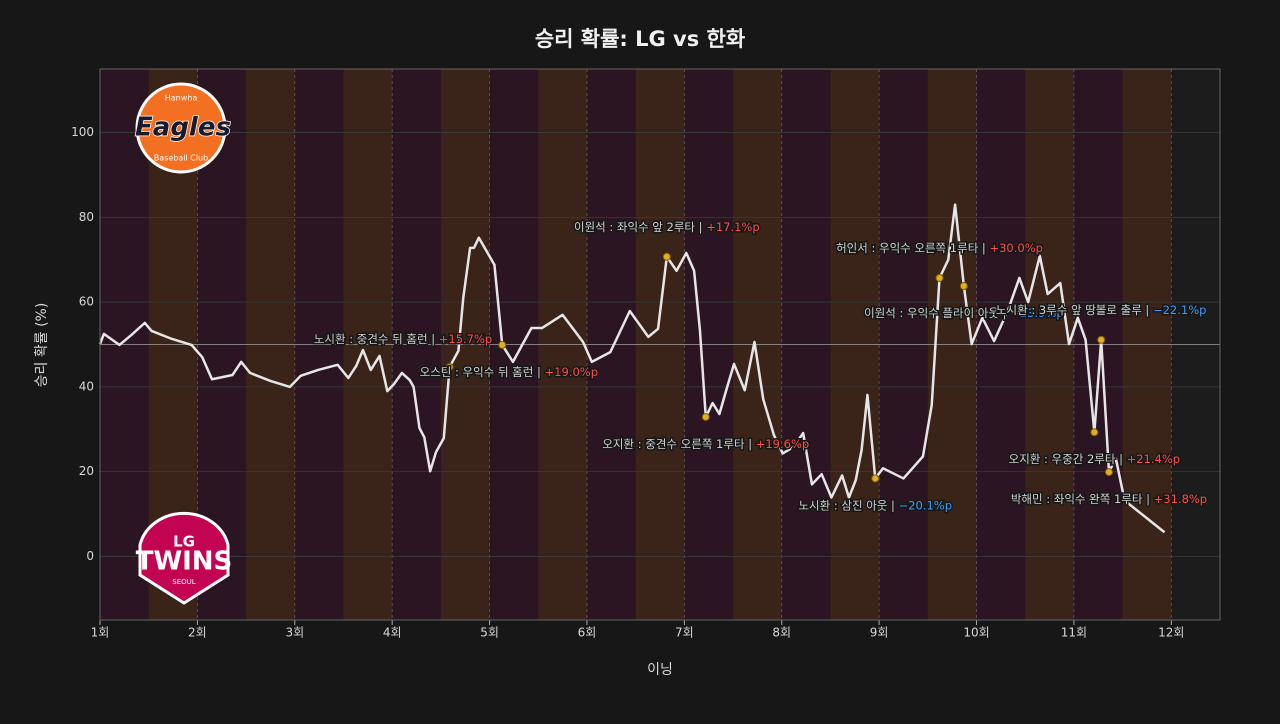 The width and height of the screenshot is (1280, 724). What do you see at coordinates (86, 302) in the screenshot?
I see `y-tick-label: 60` at bounding box center [86, 302].